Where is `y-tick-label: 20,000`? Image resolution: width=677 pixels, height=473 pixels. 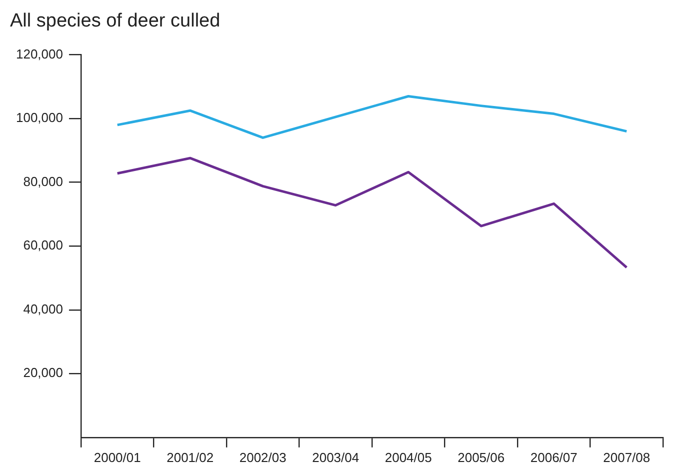
y-tick-label: 20,000 is located at coordinates (43, 372).